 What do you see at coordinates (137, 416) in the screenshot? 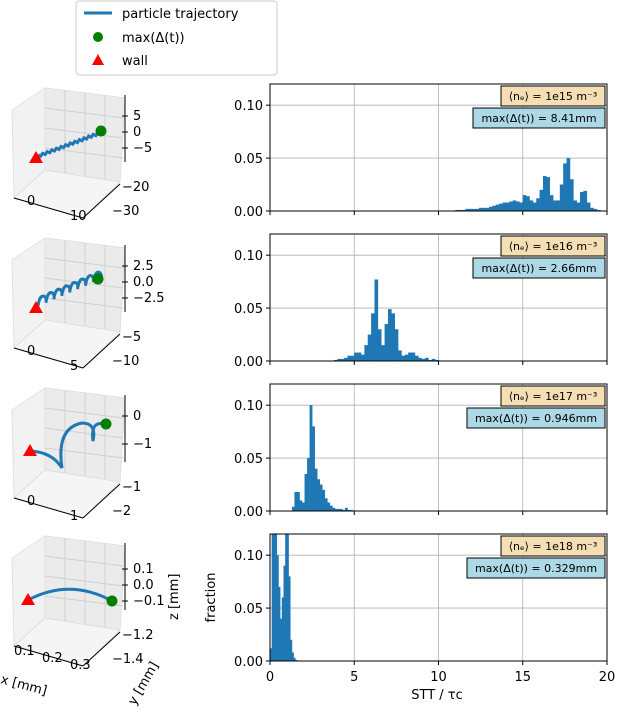
I see `z-tick-label: 0` at bounding box center [137, 416].